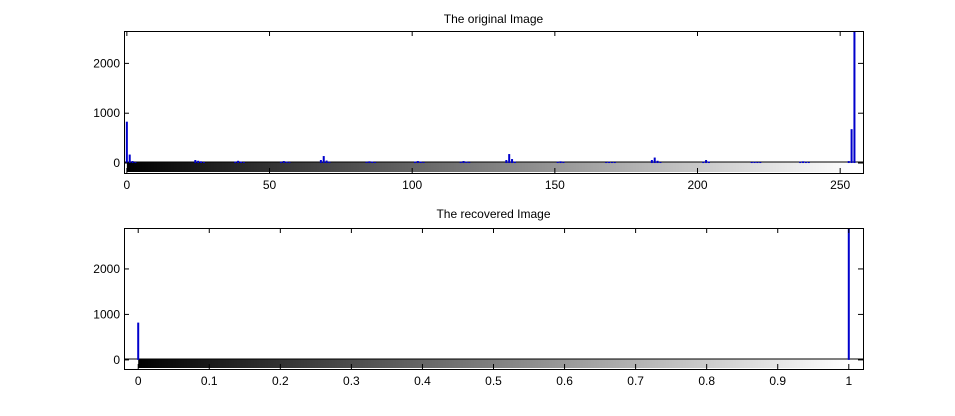 Image resolution: width=955 pixels, height=416 pixels. I want to click on x-tick-label: 0.7, so click(635, 381).